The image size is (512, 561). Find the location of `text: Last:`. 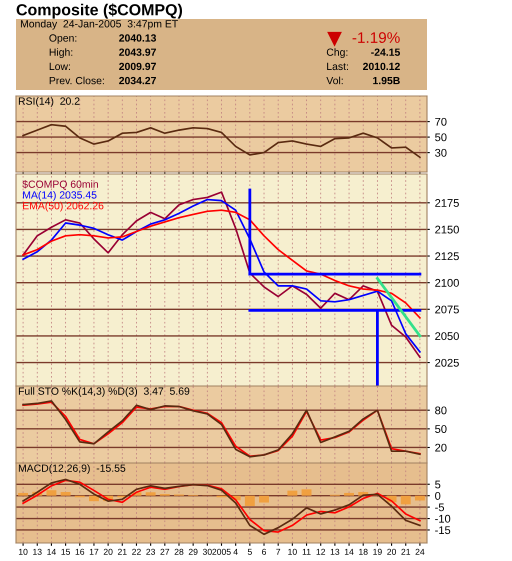

text: Last: is located at coordinates (337, 66).